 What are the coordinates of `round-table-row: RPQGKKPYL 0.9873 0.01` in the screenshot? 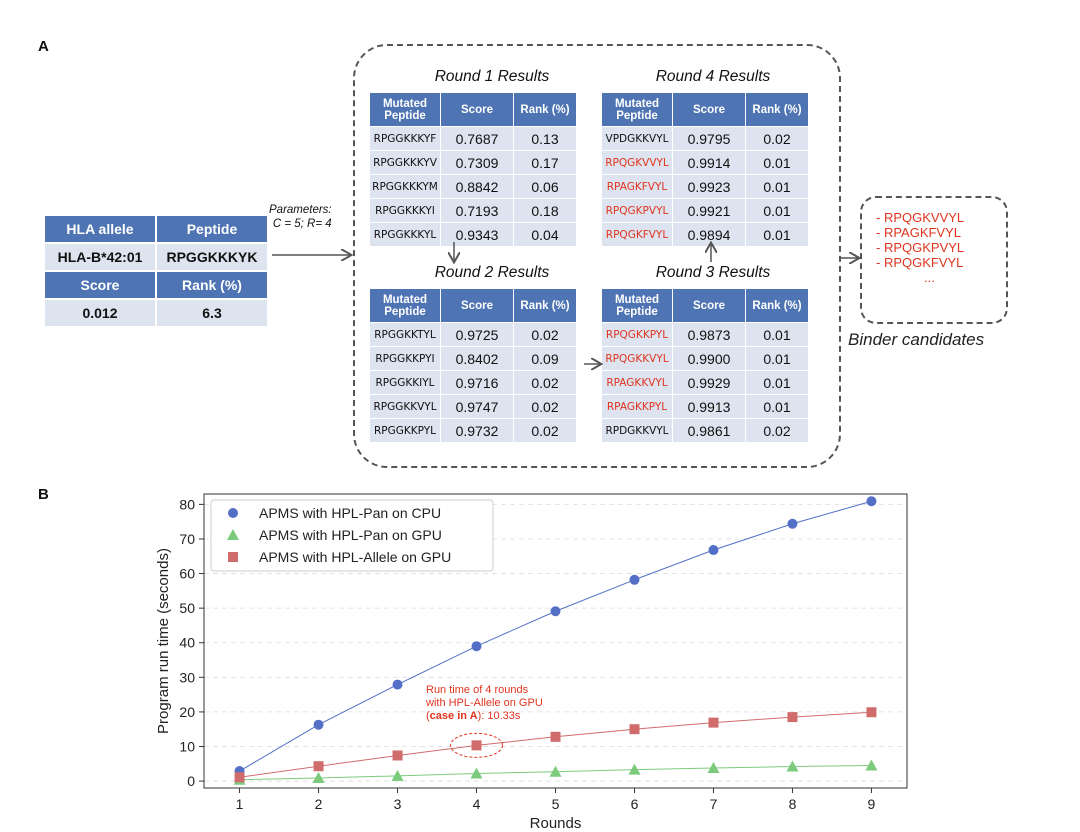 It's located at (705, 334).